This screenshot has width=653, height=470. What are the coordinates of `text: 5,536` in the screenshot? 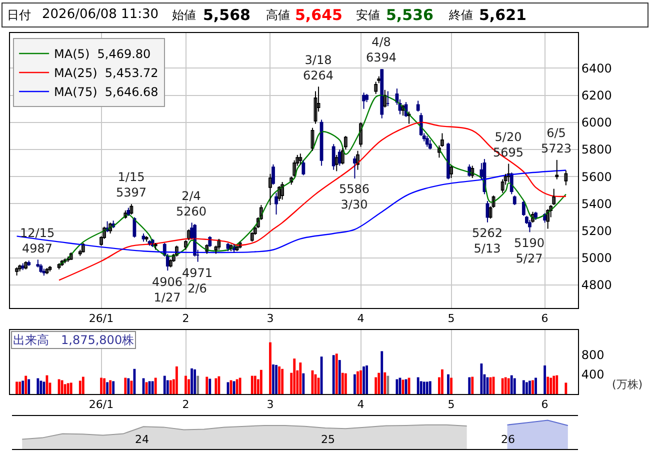 It's located at (410, 15).